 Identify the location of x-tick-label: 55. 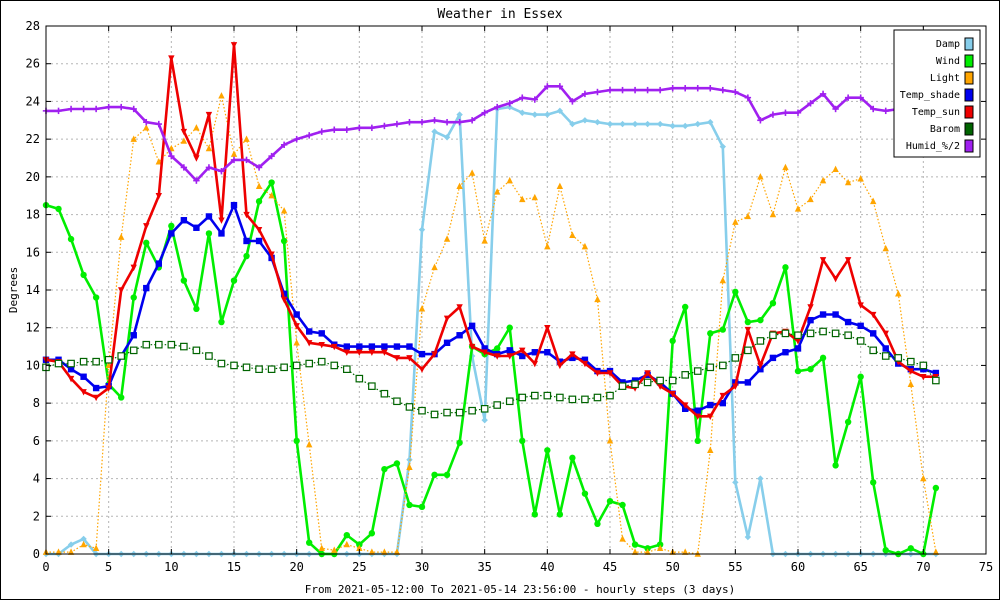
(735, 567).